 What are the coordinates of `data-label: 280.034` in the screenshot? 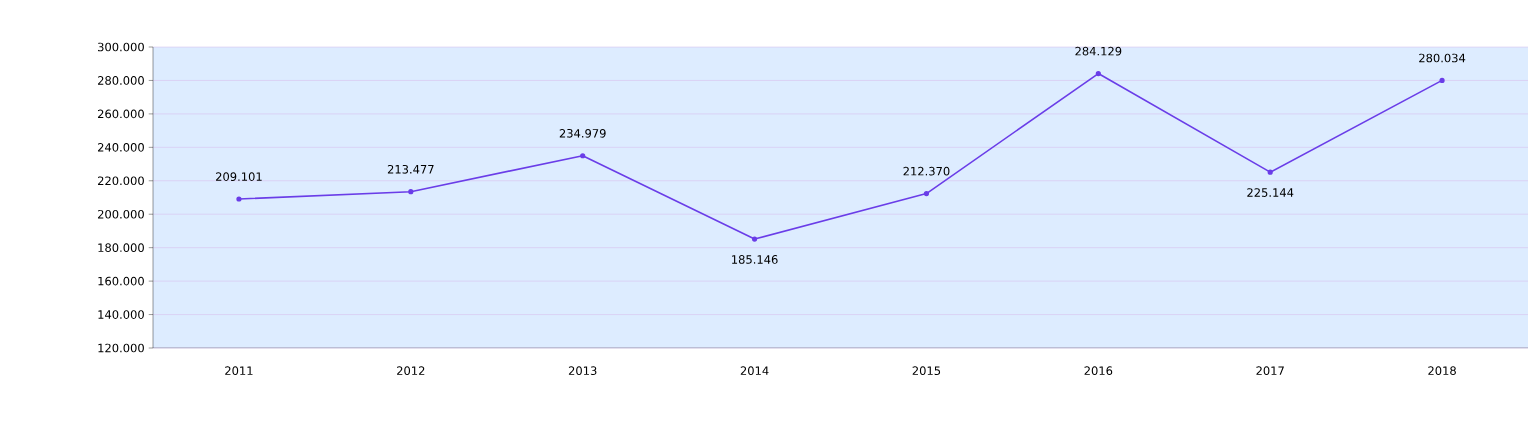 It's located at (1442, 58).